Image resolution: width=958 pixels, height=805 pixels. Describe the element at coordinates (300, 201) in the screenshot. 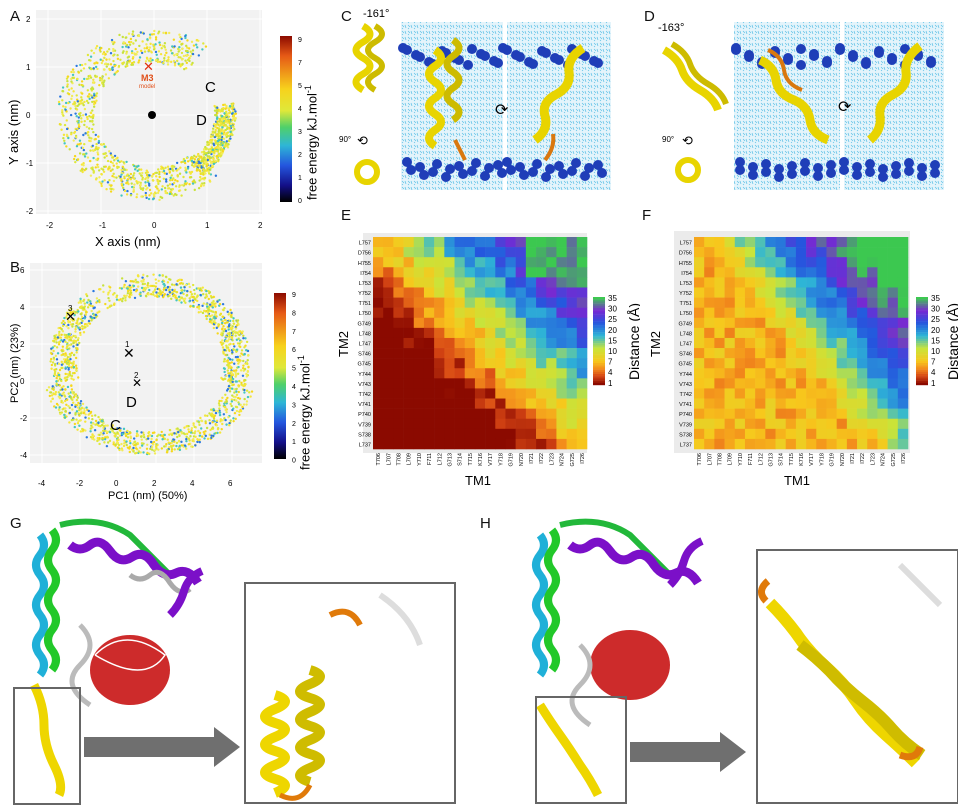

I see `colorbar-tick-a: 0` at that location.